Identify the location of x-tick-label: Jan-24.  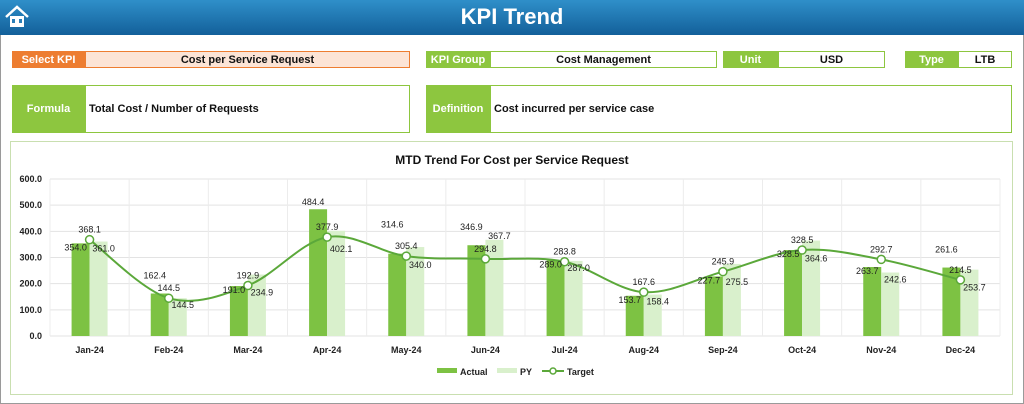
(89, 350).